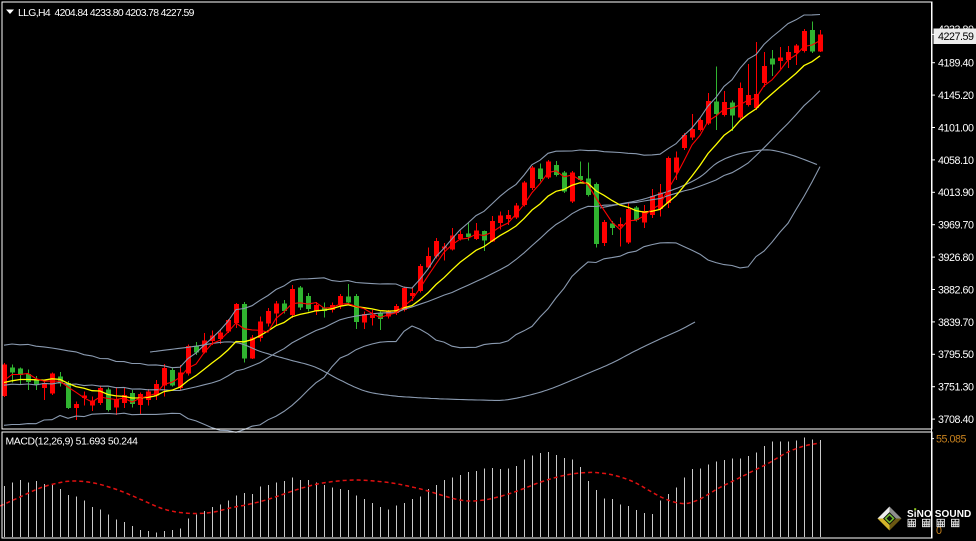 The height and width of the screenshot is (541, 976). Describe the element at coordinates (956, 161) in the screenshot. I see `svg-text: 4058.10` at that location.